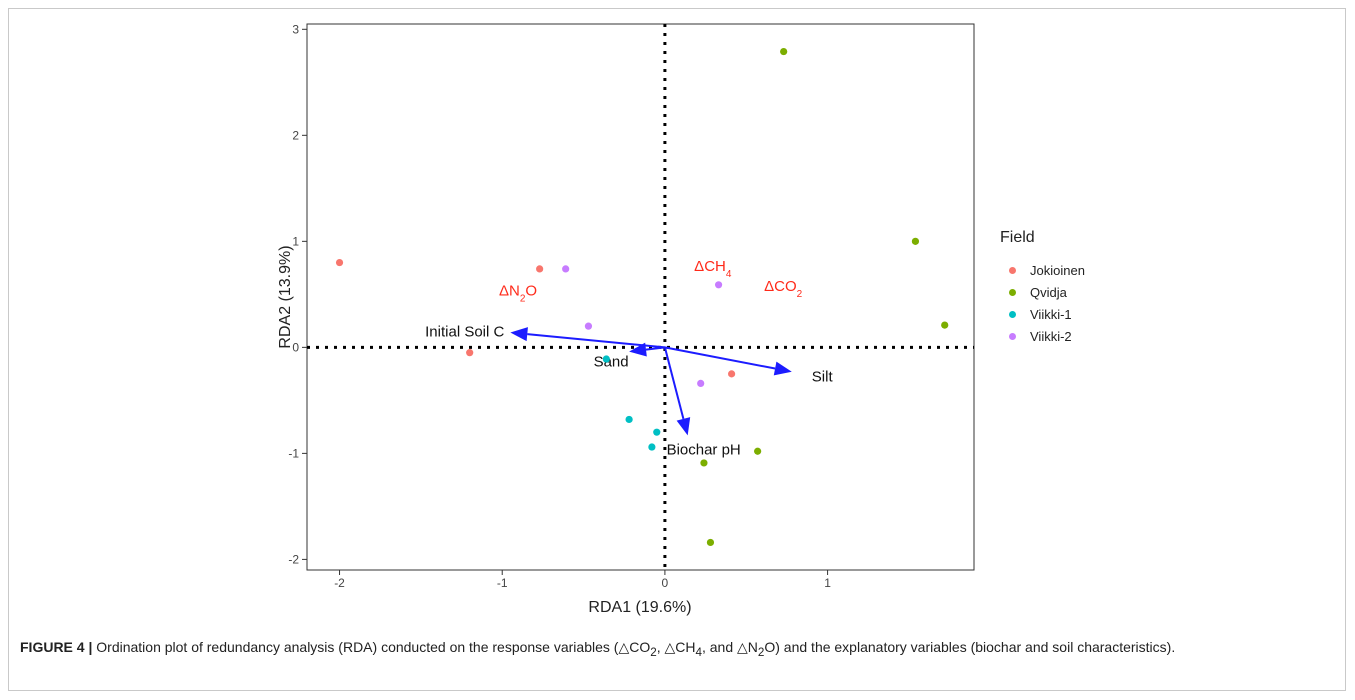  Describe the element at coordinates (293, 559) in the screenshot. I see `y-tick-label: -2` at that location.